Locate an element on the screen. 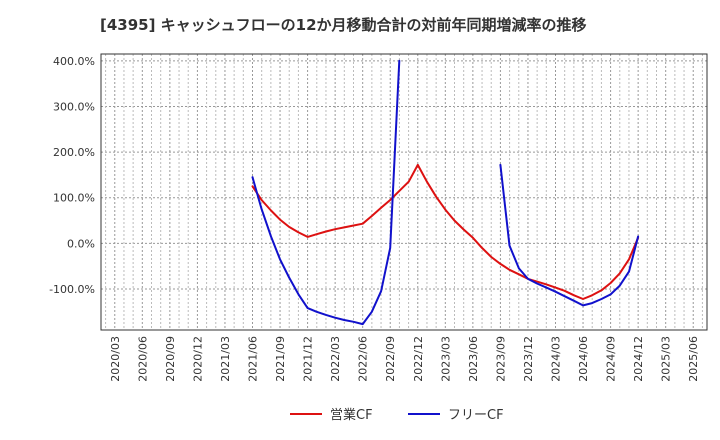 The image size is (720, 440). x-tick-label: 2022/06 is located at coordinates (363, 359).